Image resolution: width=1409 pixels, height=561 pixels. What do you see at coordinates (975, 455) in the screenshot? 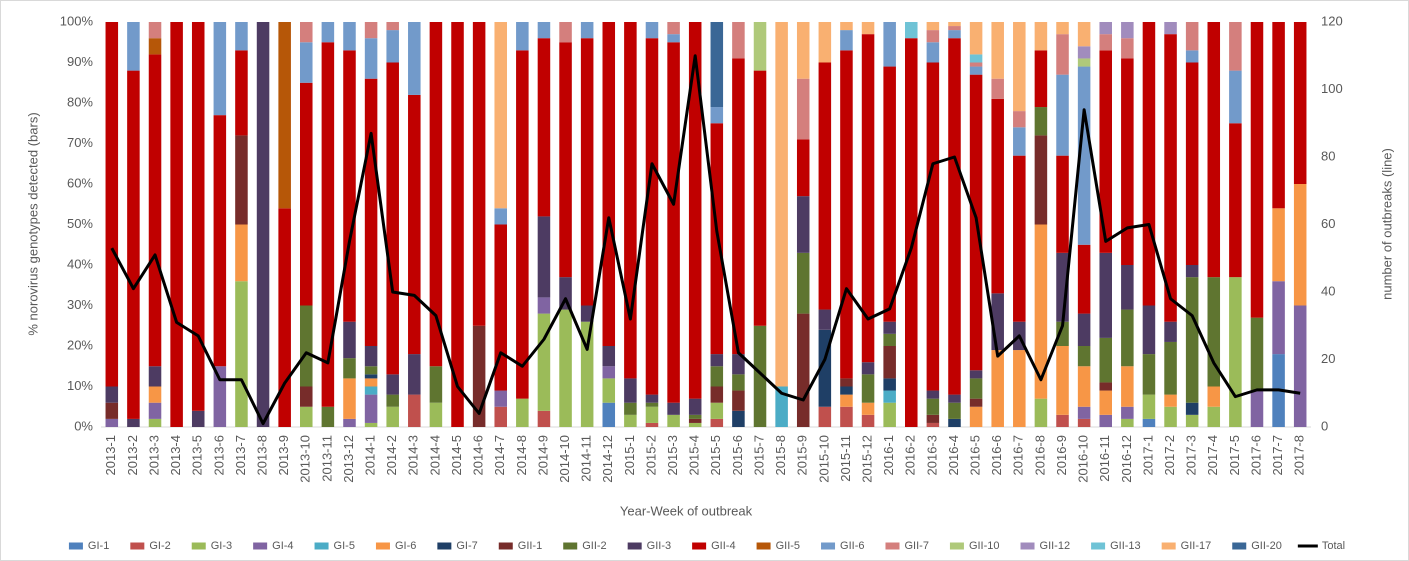
I see `x-tick-label: 2016-5` at bounding box center [975, 455].